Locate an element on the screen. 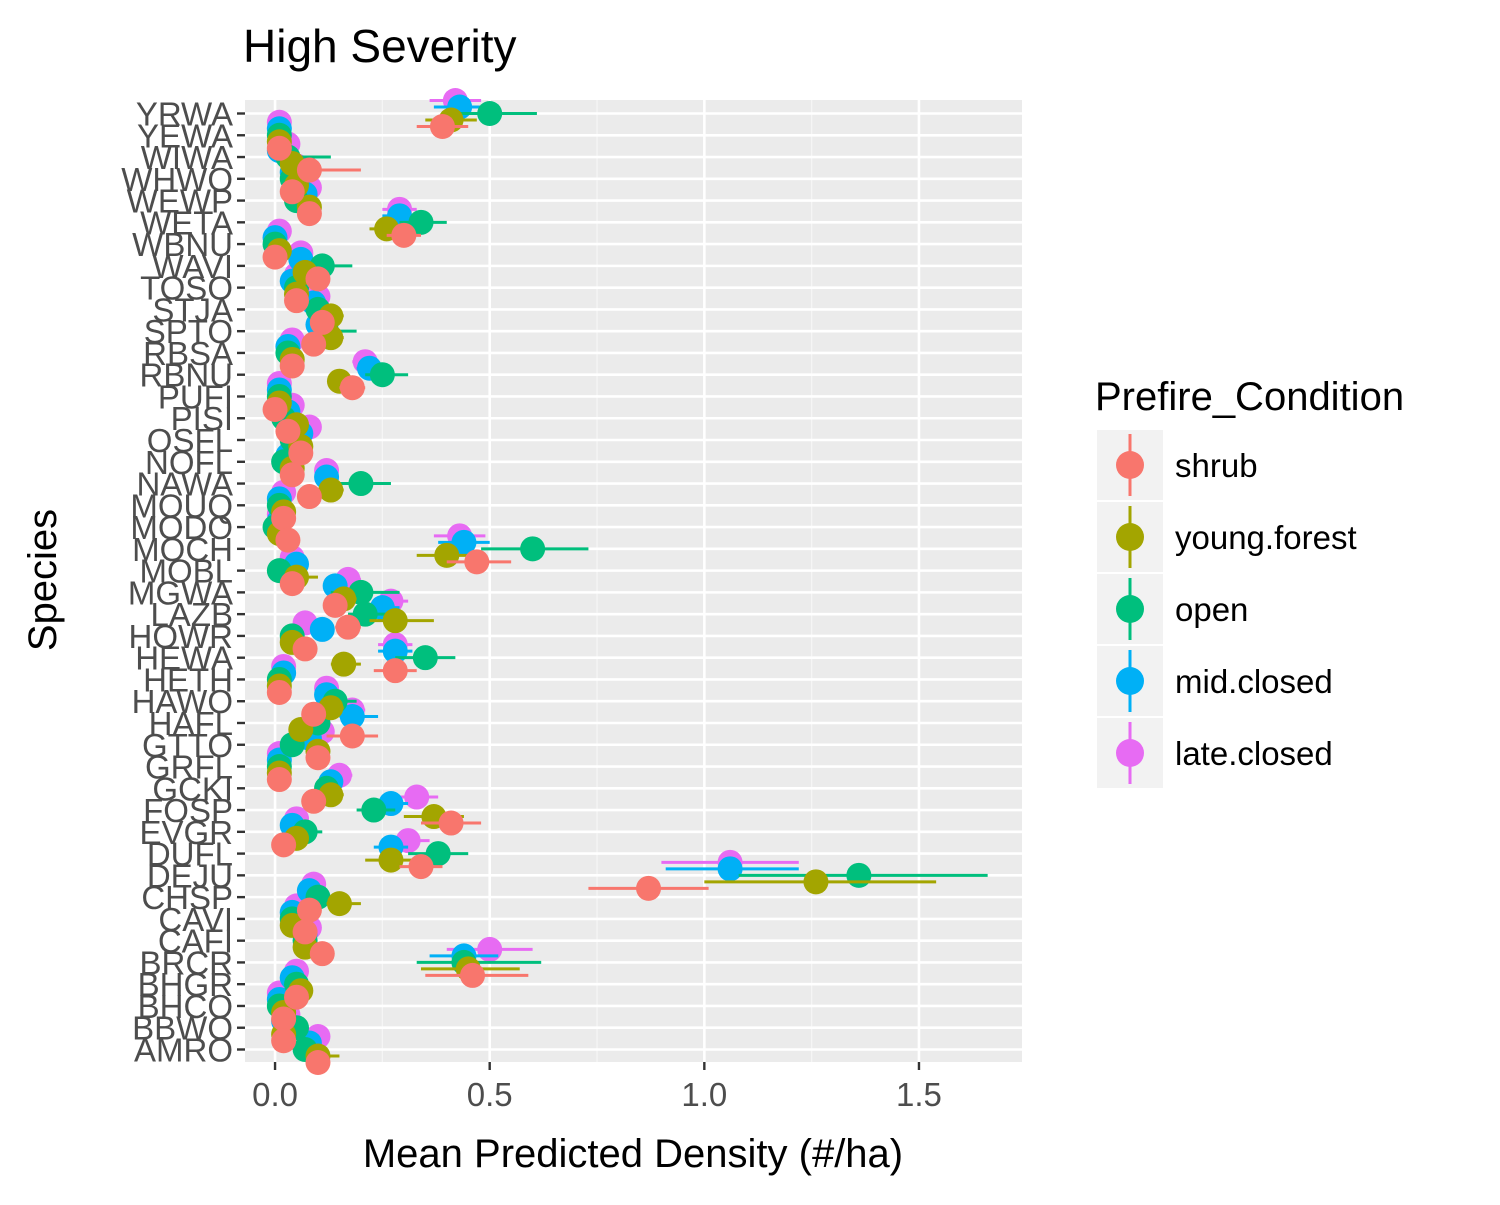  y-tick-label: WBNU is located at coordinates (182, 244).